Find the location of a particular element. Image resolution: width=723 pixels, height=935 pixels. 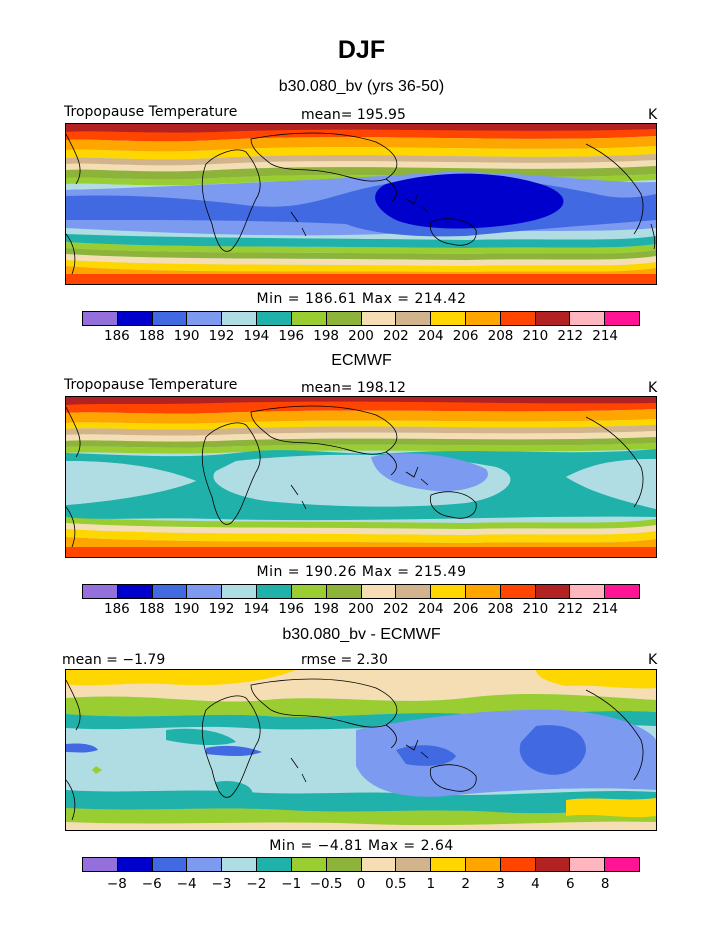

panel-3-colorbar-ticks: −8 −6 −4 −3 −2 −1 −0.5 0 0.5 1 2 3 4 6 8 is located at coordinates (361, 884).